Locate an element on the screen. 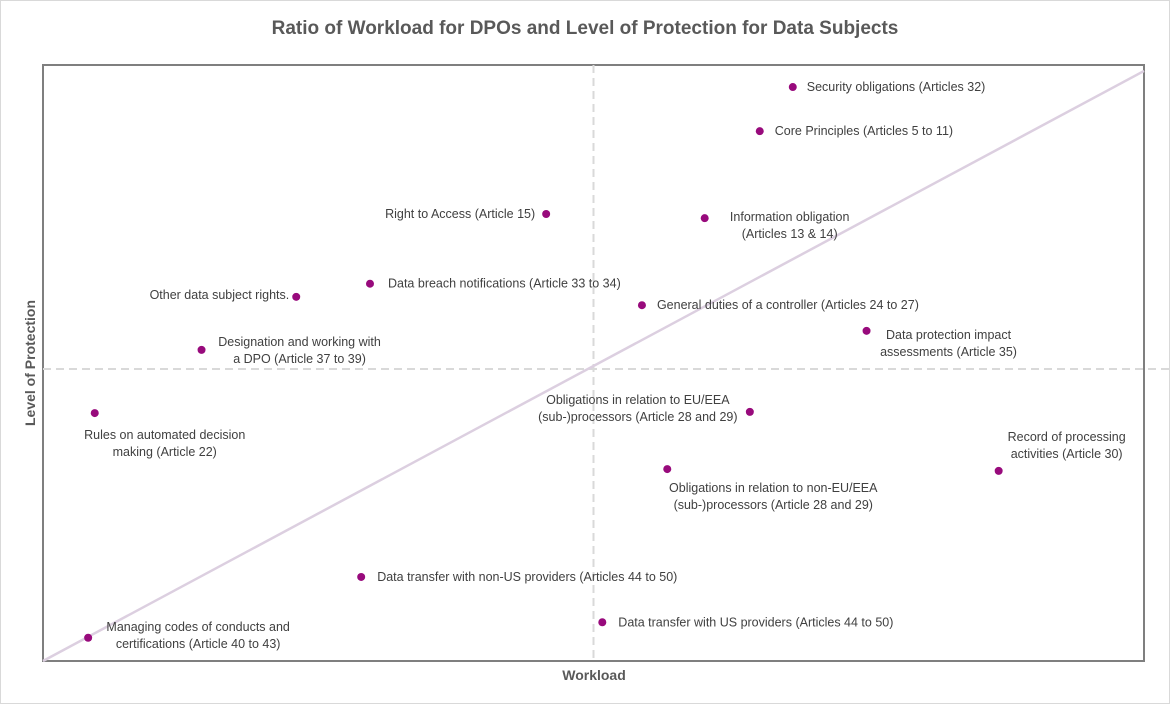 The height and width of the screenshot is (704, 1170). data-label-line: Data protection impact is located at coordinates (949, 335).